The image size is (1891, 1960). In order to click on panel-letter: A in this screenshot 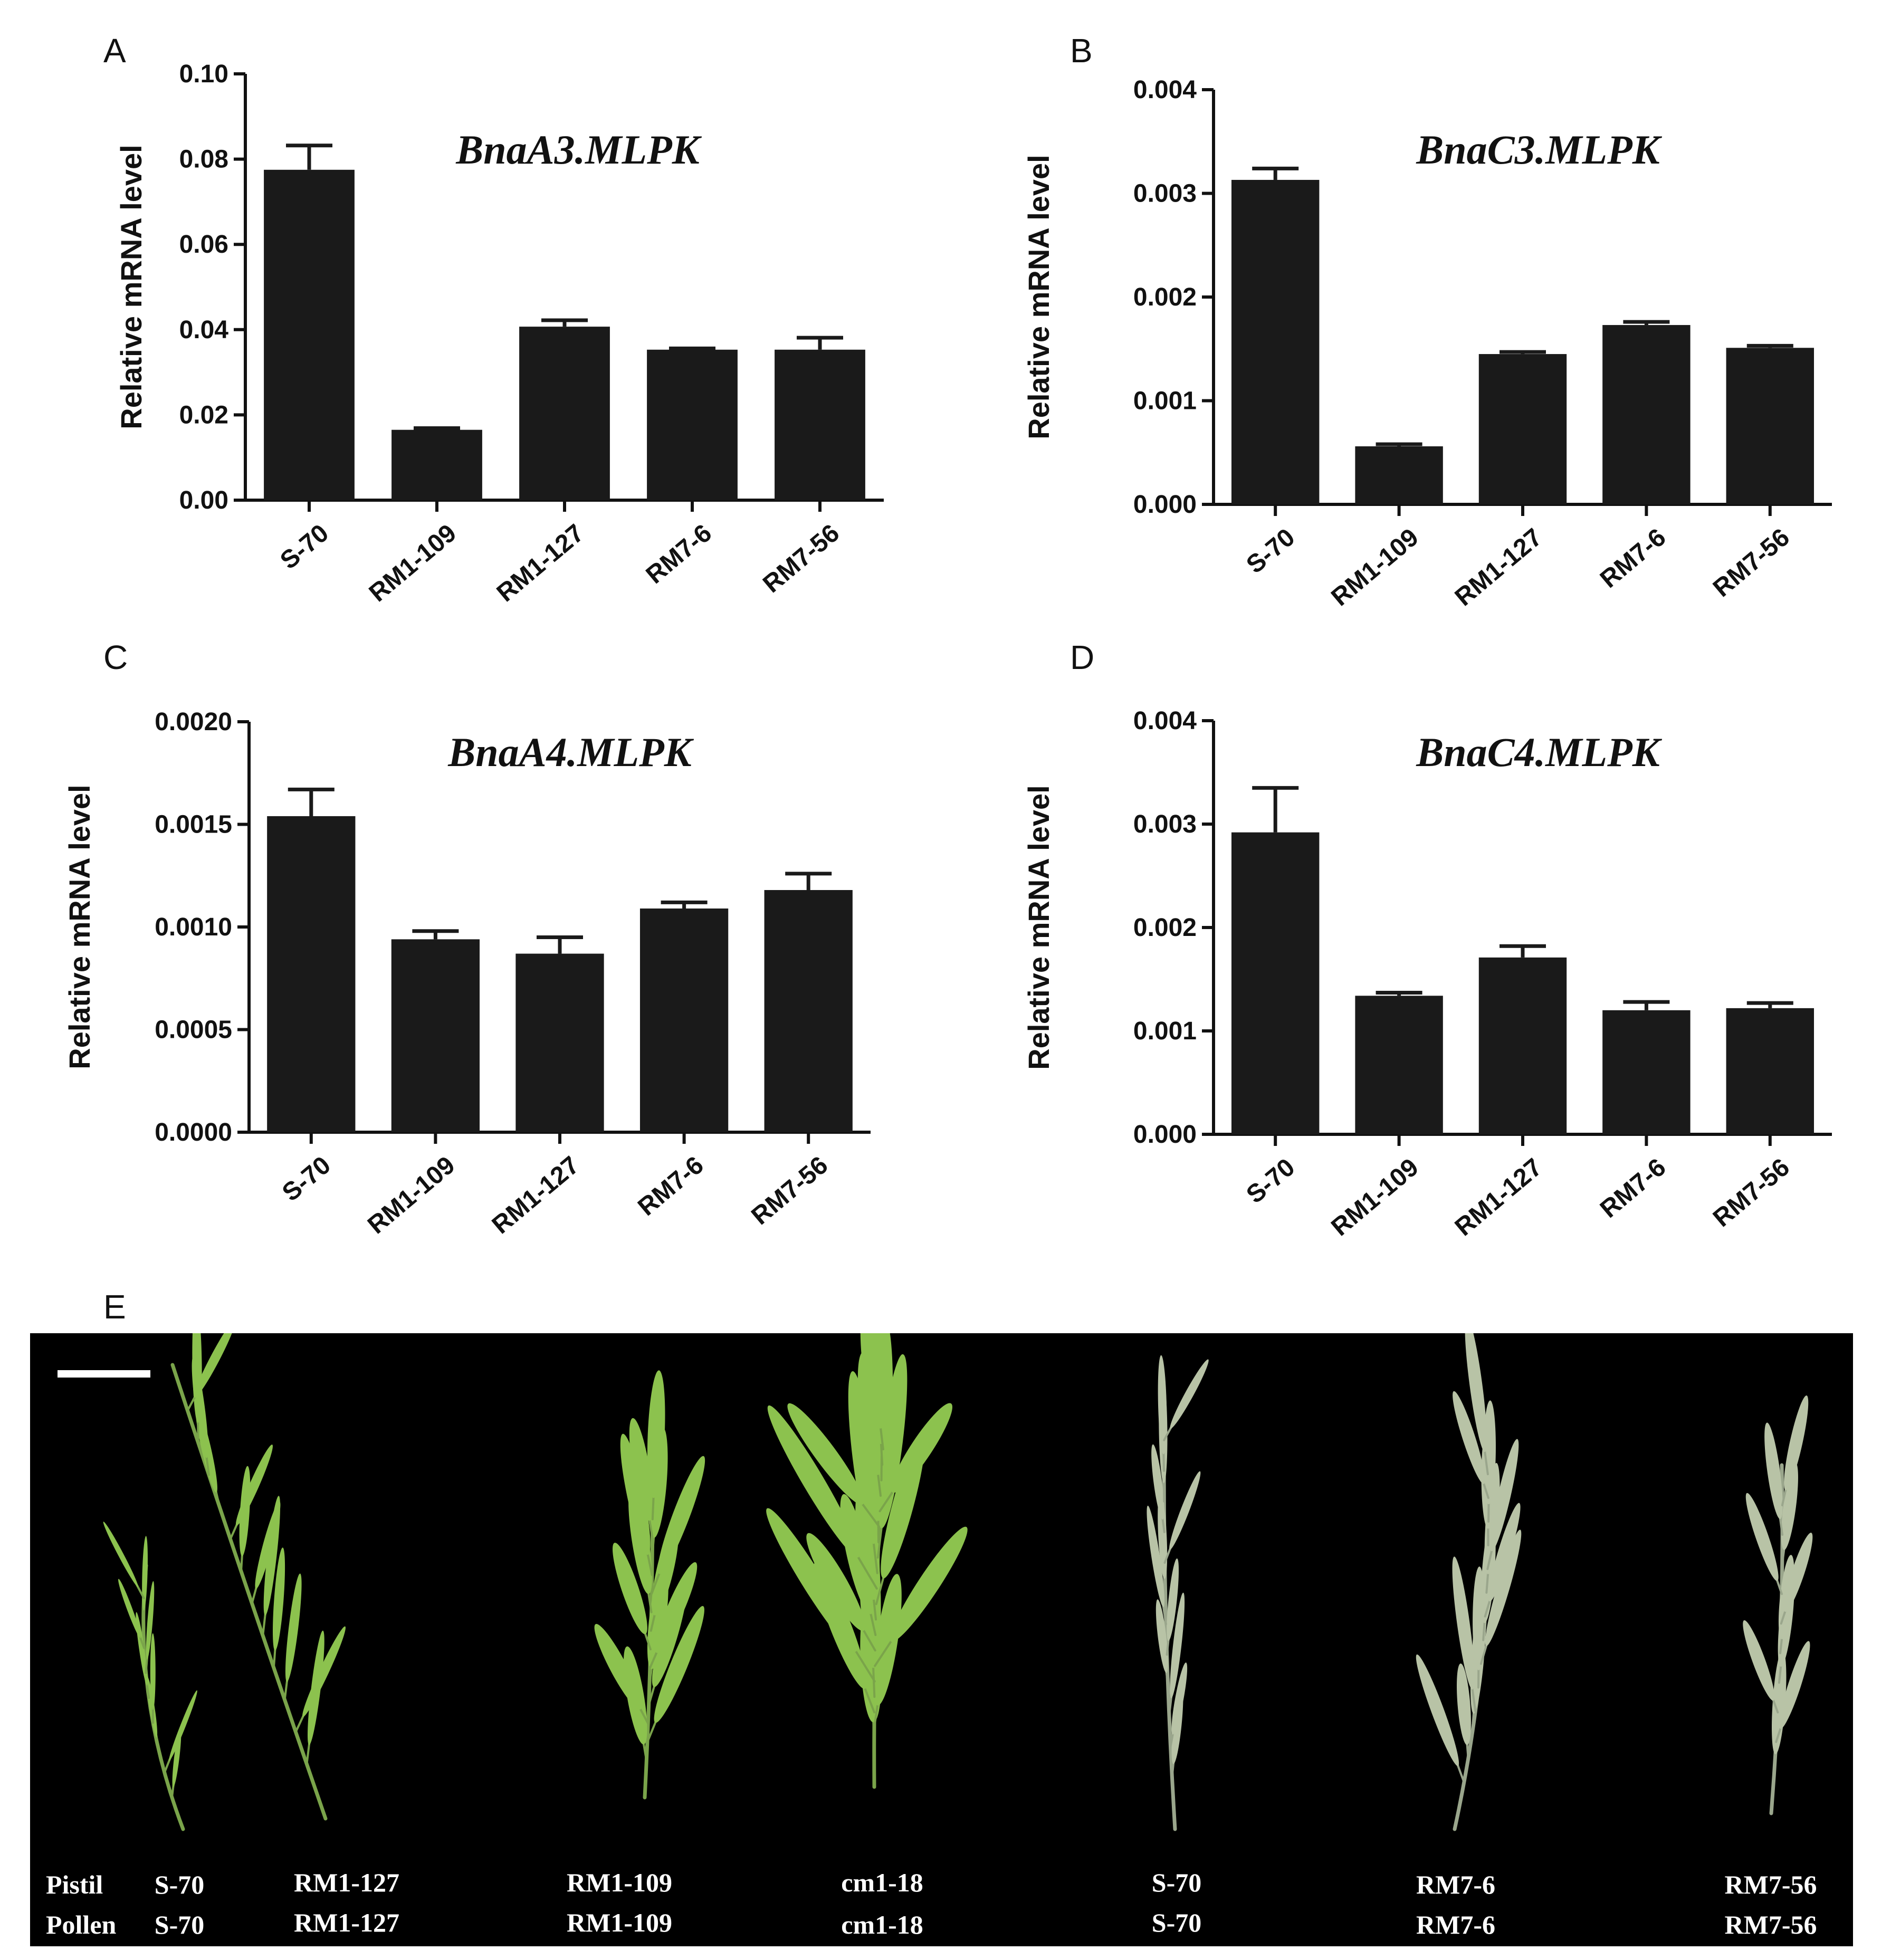, I will do `click(115, 51)`.